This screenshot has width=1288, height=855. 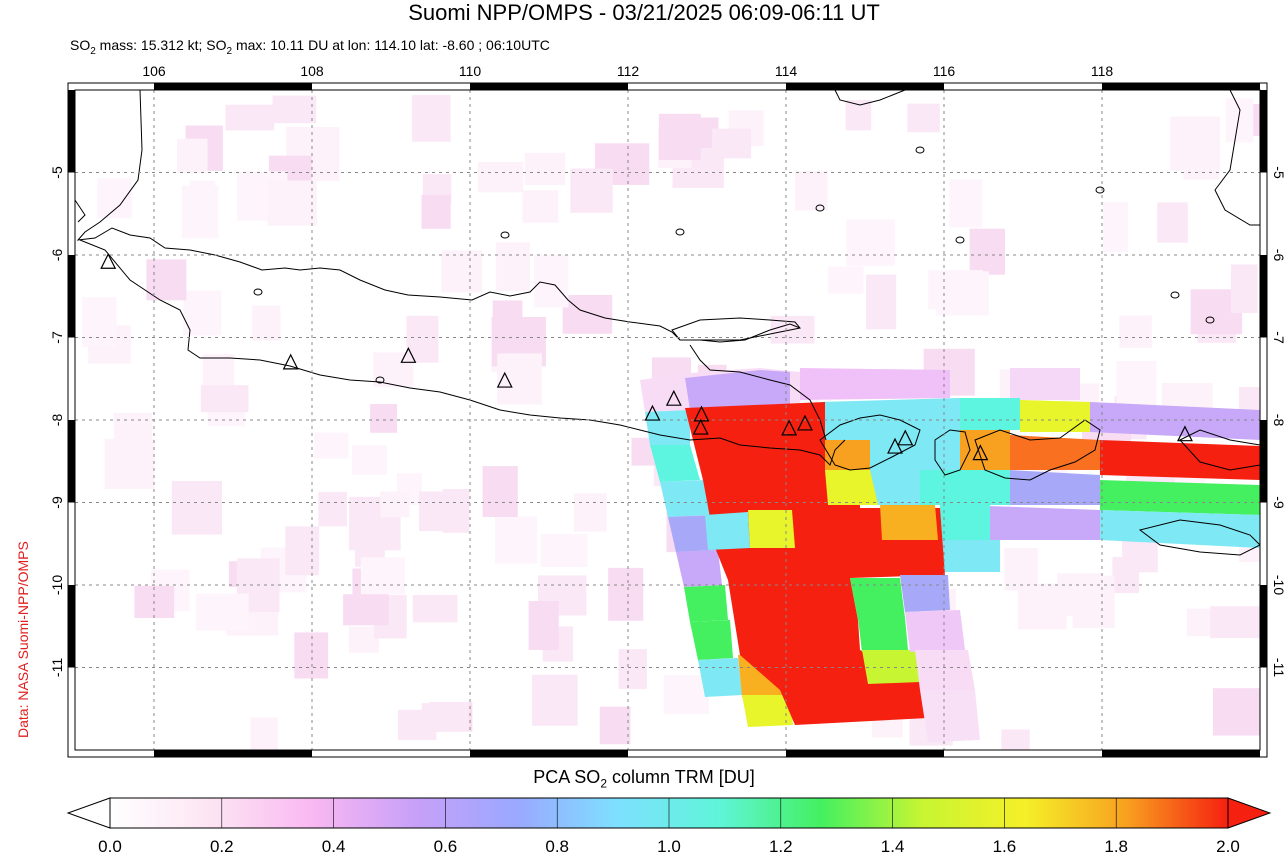 I want to click on colorbar-tick-label: 1.6, so click(x=1005, y=846).